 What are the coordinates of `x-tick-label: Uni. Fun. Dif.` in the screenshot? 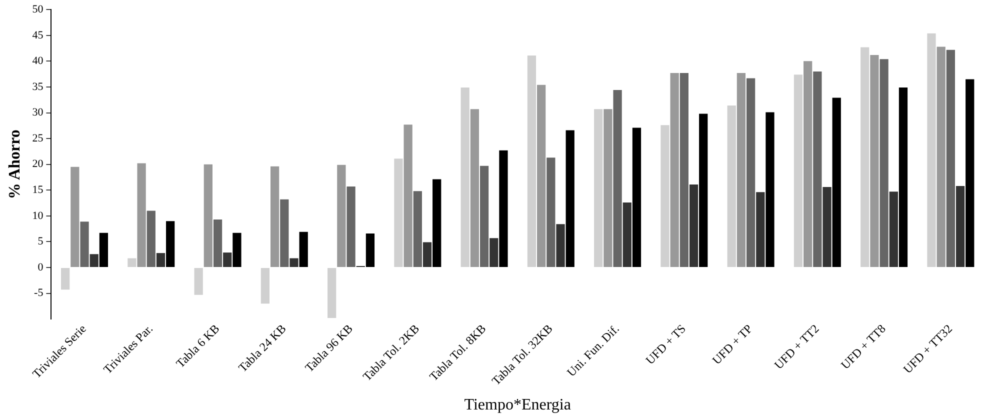 It's located at (593, 351).